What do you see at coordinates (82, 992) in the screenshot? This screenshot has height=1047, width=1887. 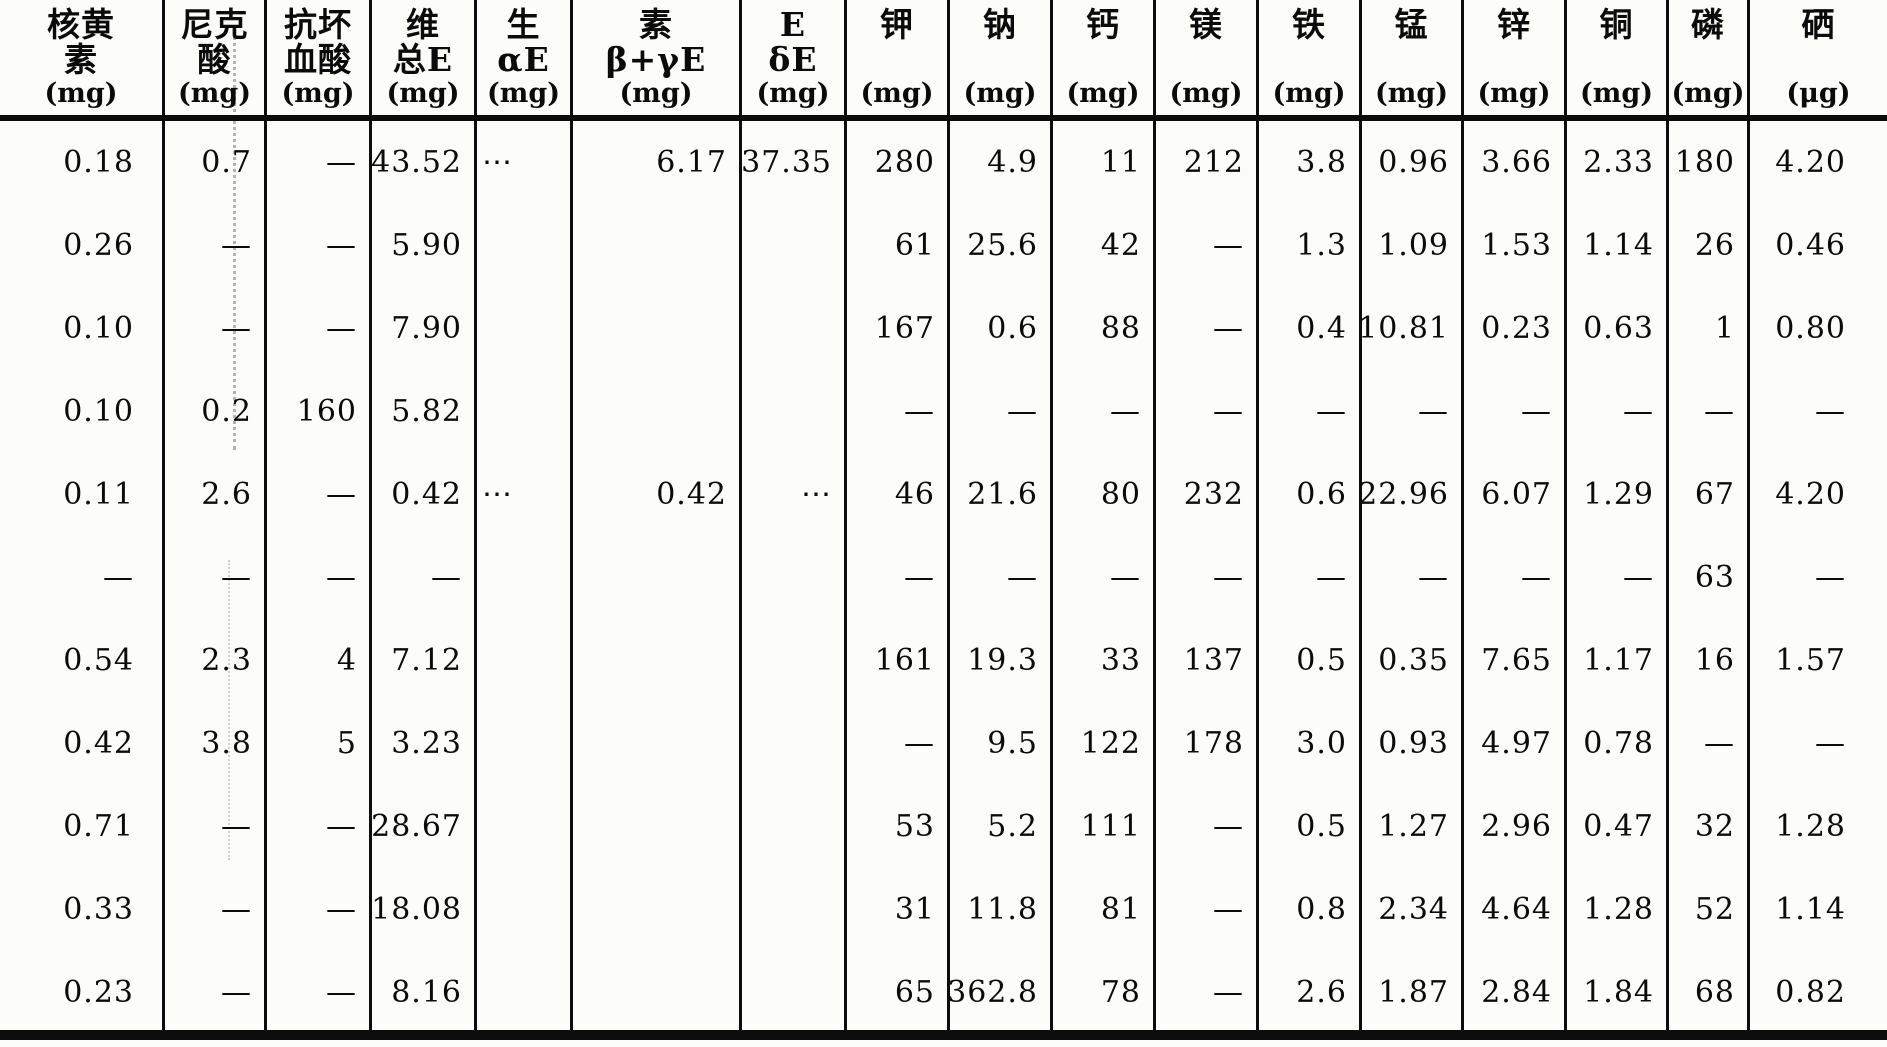 I see `cell-r11-riboflavin: 0.23` at bounding box center [82, 992].